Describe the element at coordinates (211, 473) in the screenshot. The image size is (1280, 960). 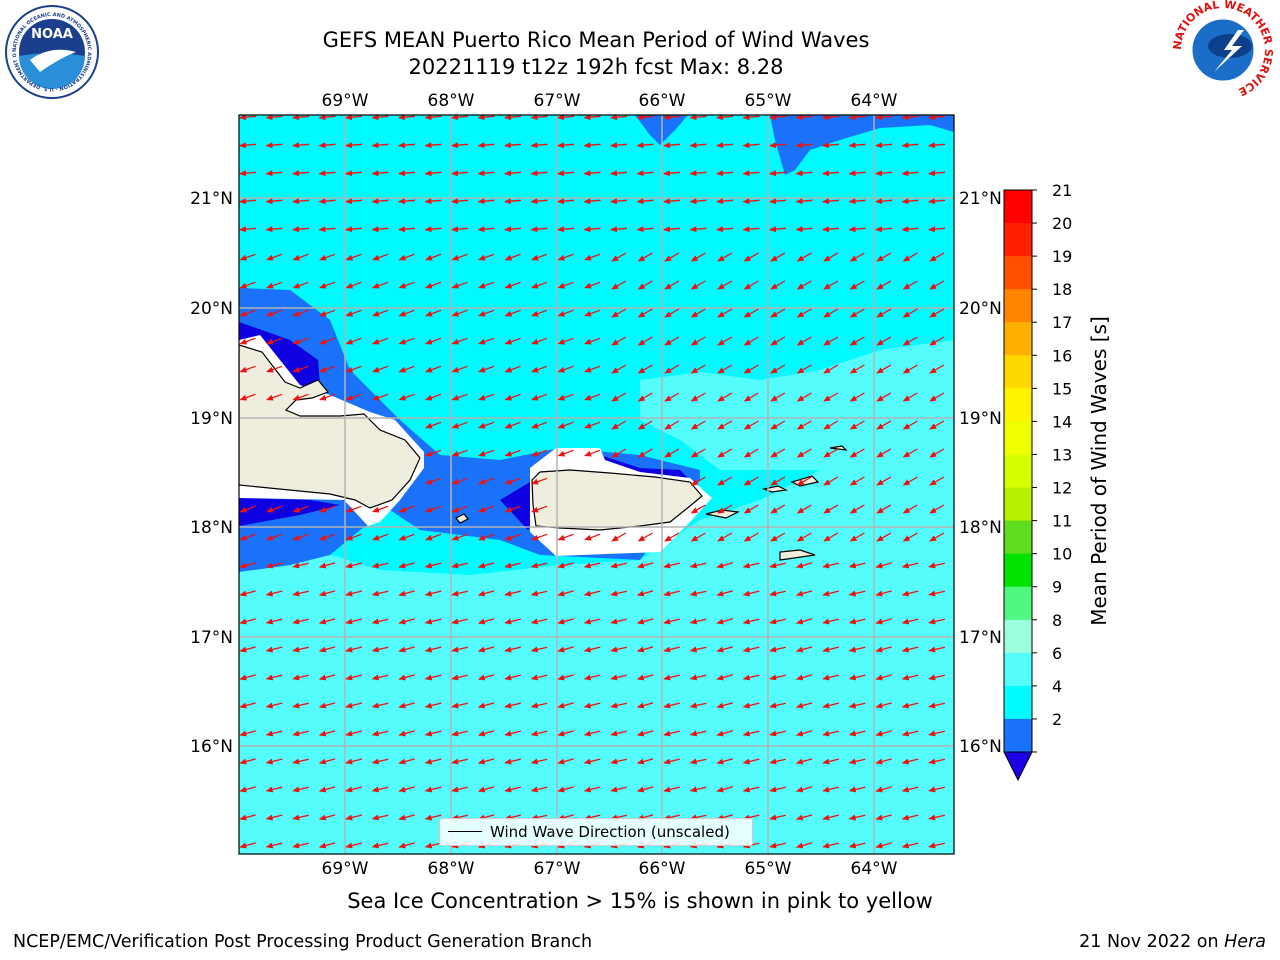
I see `lat-ticks-left: 21°N 20°N 19°N 18°N 17°N 16°N` at that location.